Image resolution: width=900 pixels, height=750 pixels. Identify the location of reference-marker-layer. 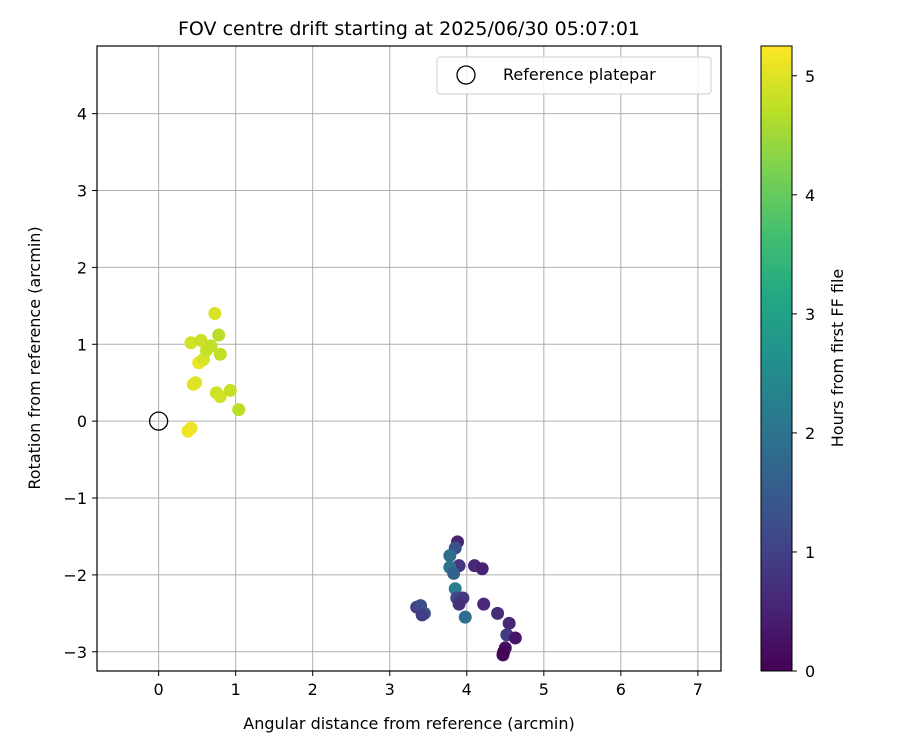
(158, 421).